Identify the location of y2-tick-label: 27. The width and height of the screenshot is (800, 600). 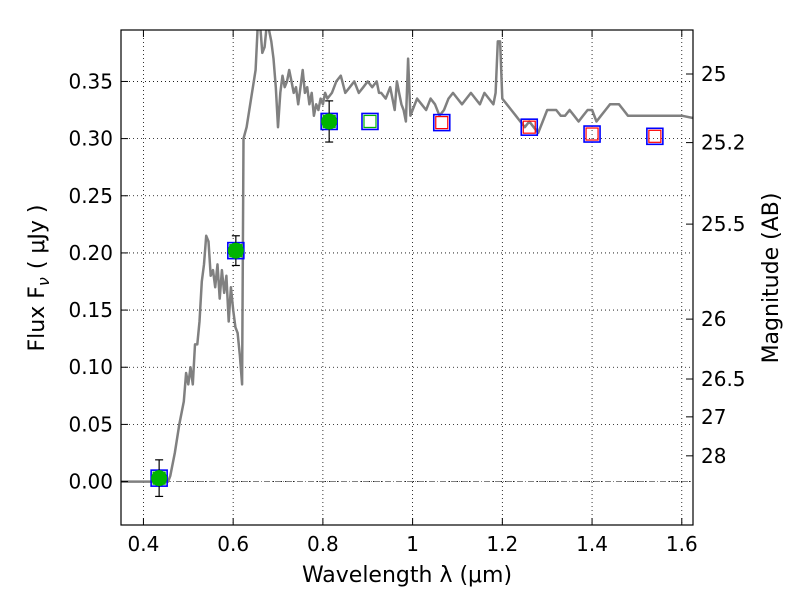
(713, 417).